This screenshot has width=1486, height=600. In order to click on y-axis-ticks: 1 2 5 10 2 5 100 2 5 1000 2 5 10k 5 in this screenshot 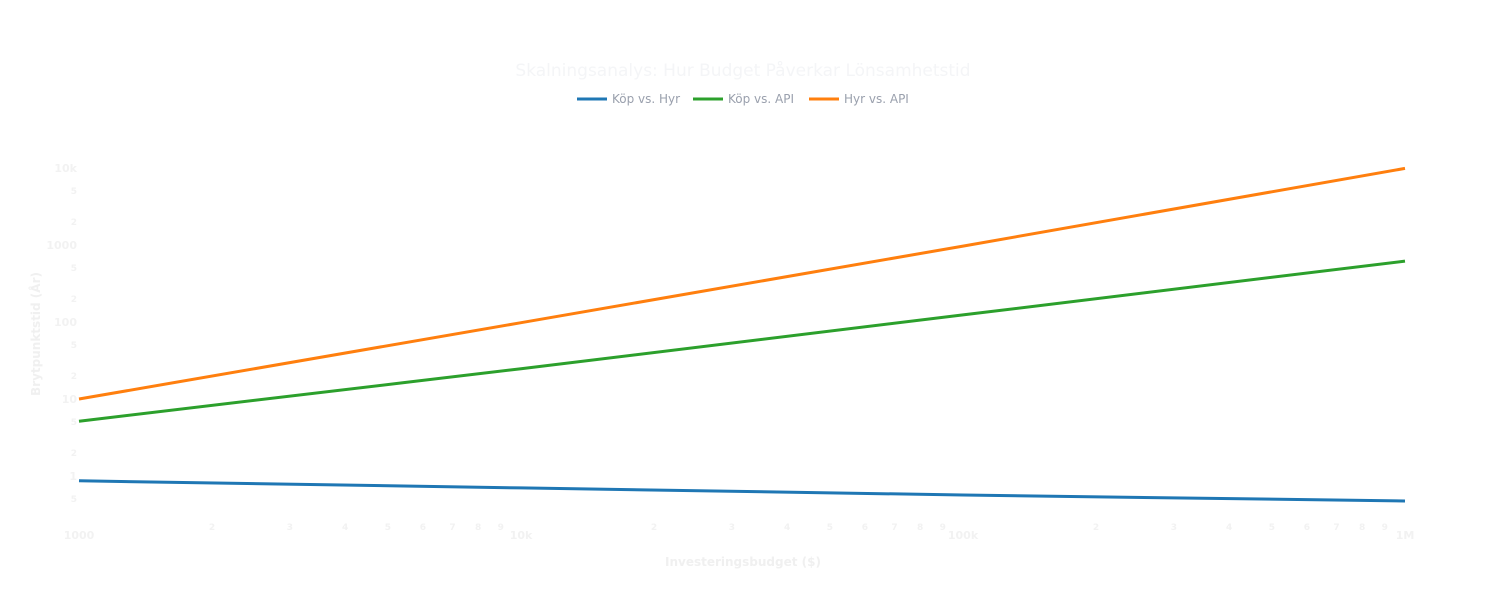, I will do `click(61, 333)`.